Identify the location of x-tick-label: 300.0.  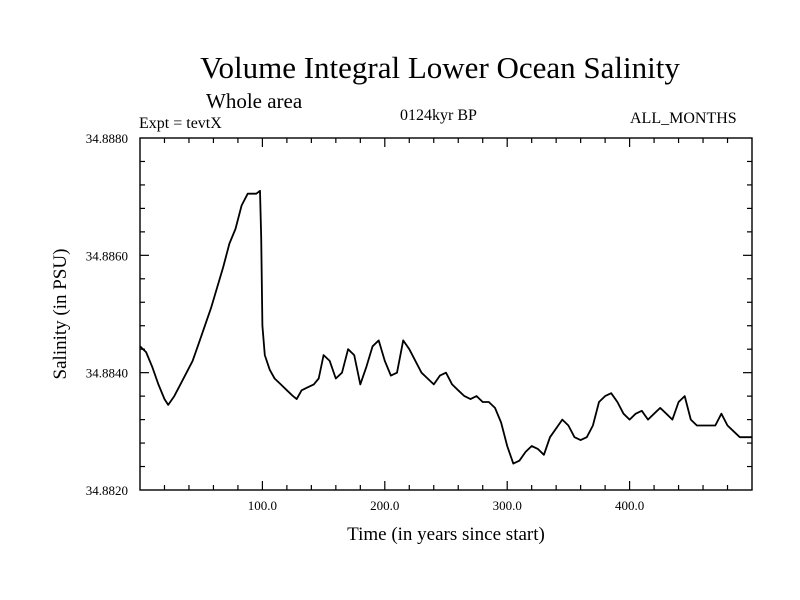
(507, 505).